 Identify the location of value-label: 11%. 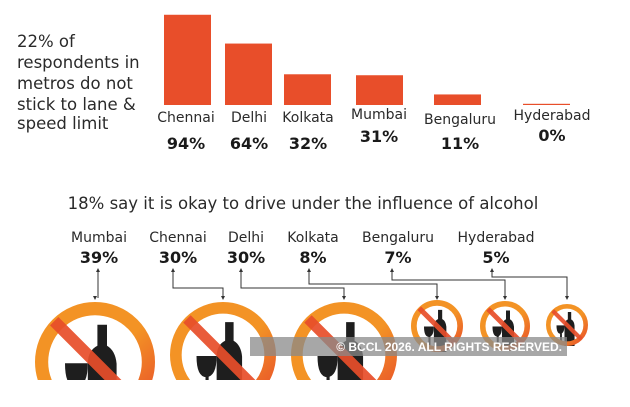
(460, 143).